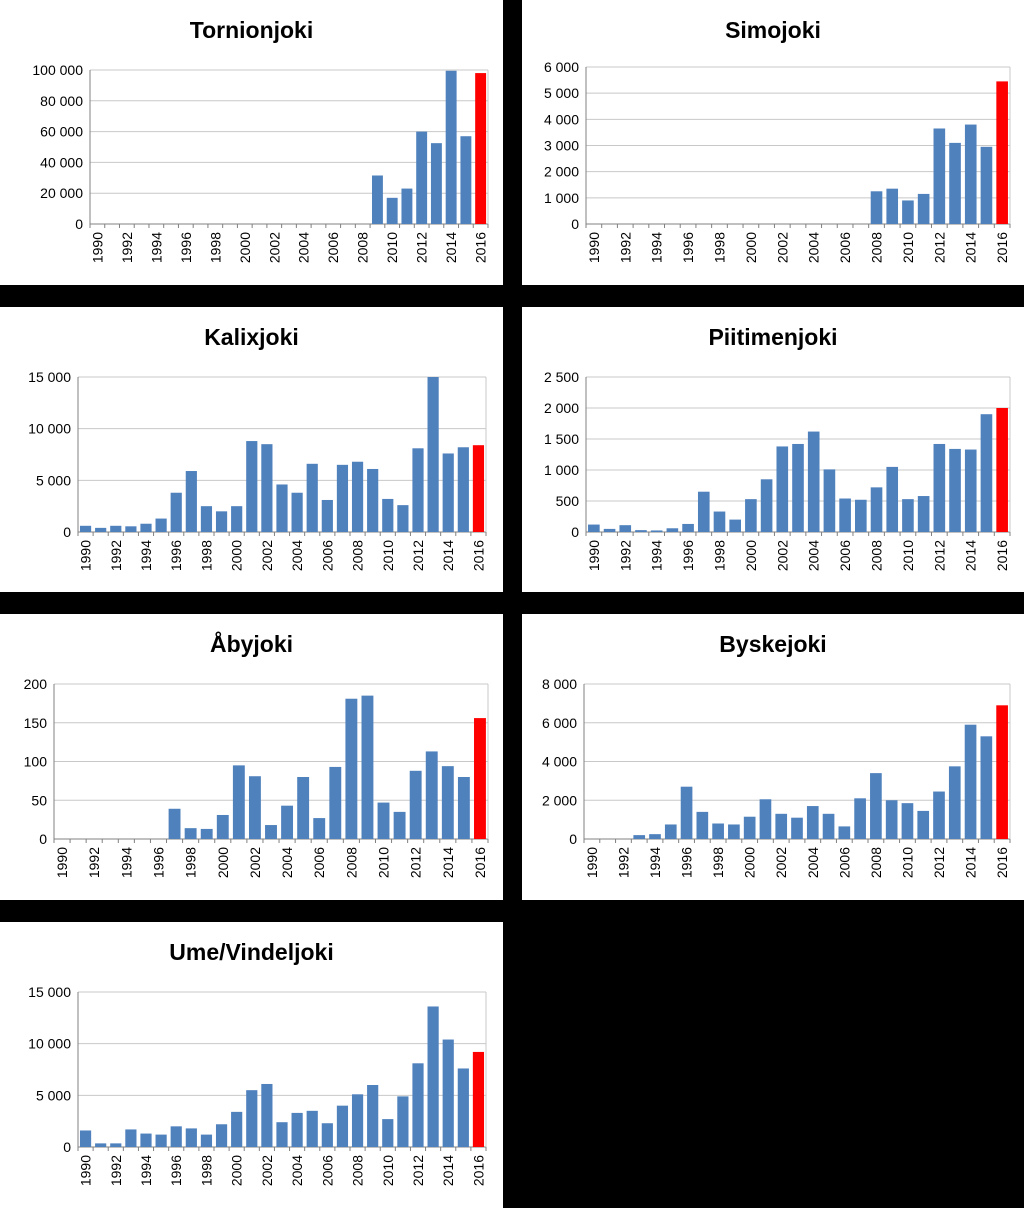 The width and height of the screenshot is (1024, 1208). Describe the element at coordinates (463, 808) in the screenshot. I see `bar-2015` at that location.